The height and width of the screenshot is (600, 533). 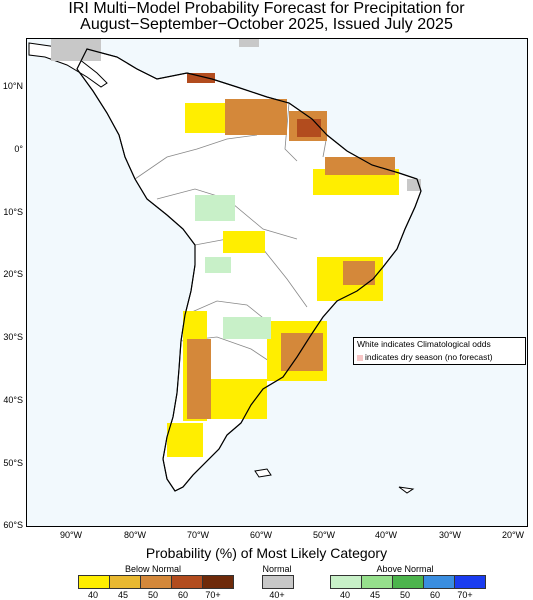 What do you see at coordinates (92, 595) in the screenshot?
I see `below-tick-40: 40` at bounding box center [92, 595].